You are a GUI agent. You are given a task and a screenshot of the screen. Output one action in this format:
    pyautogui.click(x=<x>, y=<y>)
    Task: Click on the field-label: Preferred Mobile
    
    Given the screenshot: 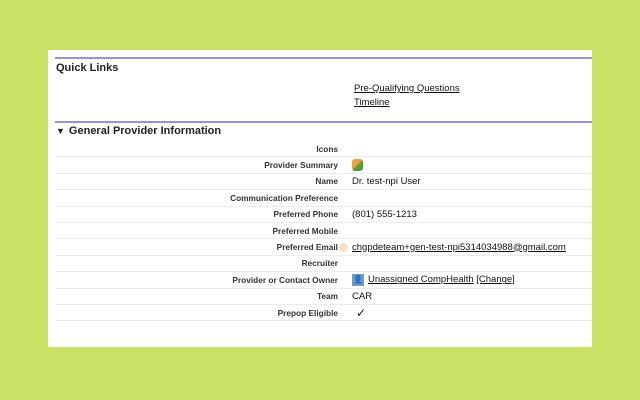 What is the action you would take?
    pyautogui.click(x=305, y=230)
    